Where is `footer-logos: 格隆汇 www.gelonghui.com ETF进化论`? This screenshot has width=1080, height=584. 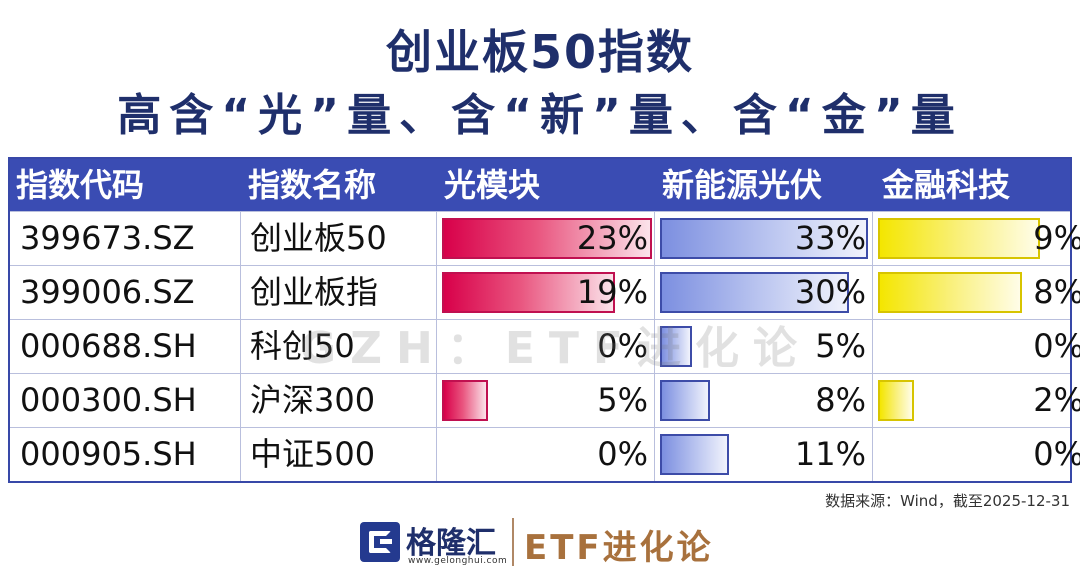 footer-logos: 格隆汇 www.gelonghui.com ETF进化论 is located at coordinates (540, 544).